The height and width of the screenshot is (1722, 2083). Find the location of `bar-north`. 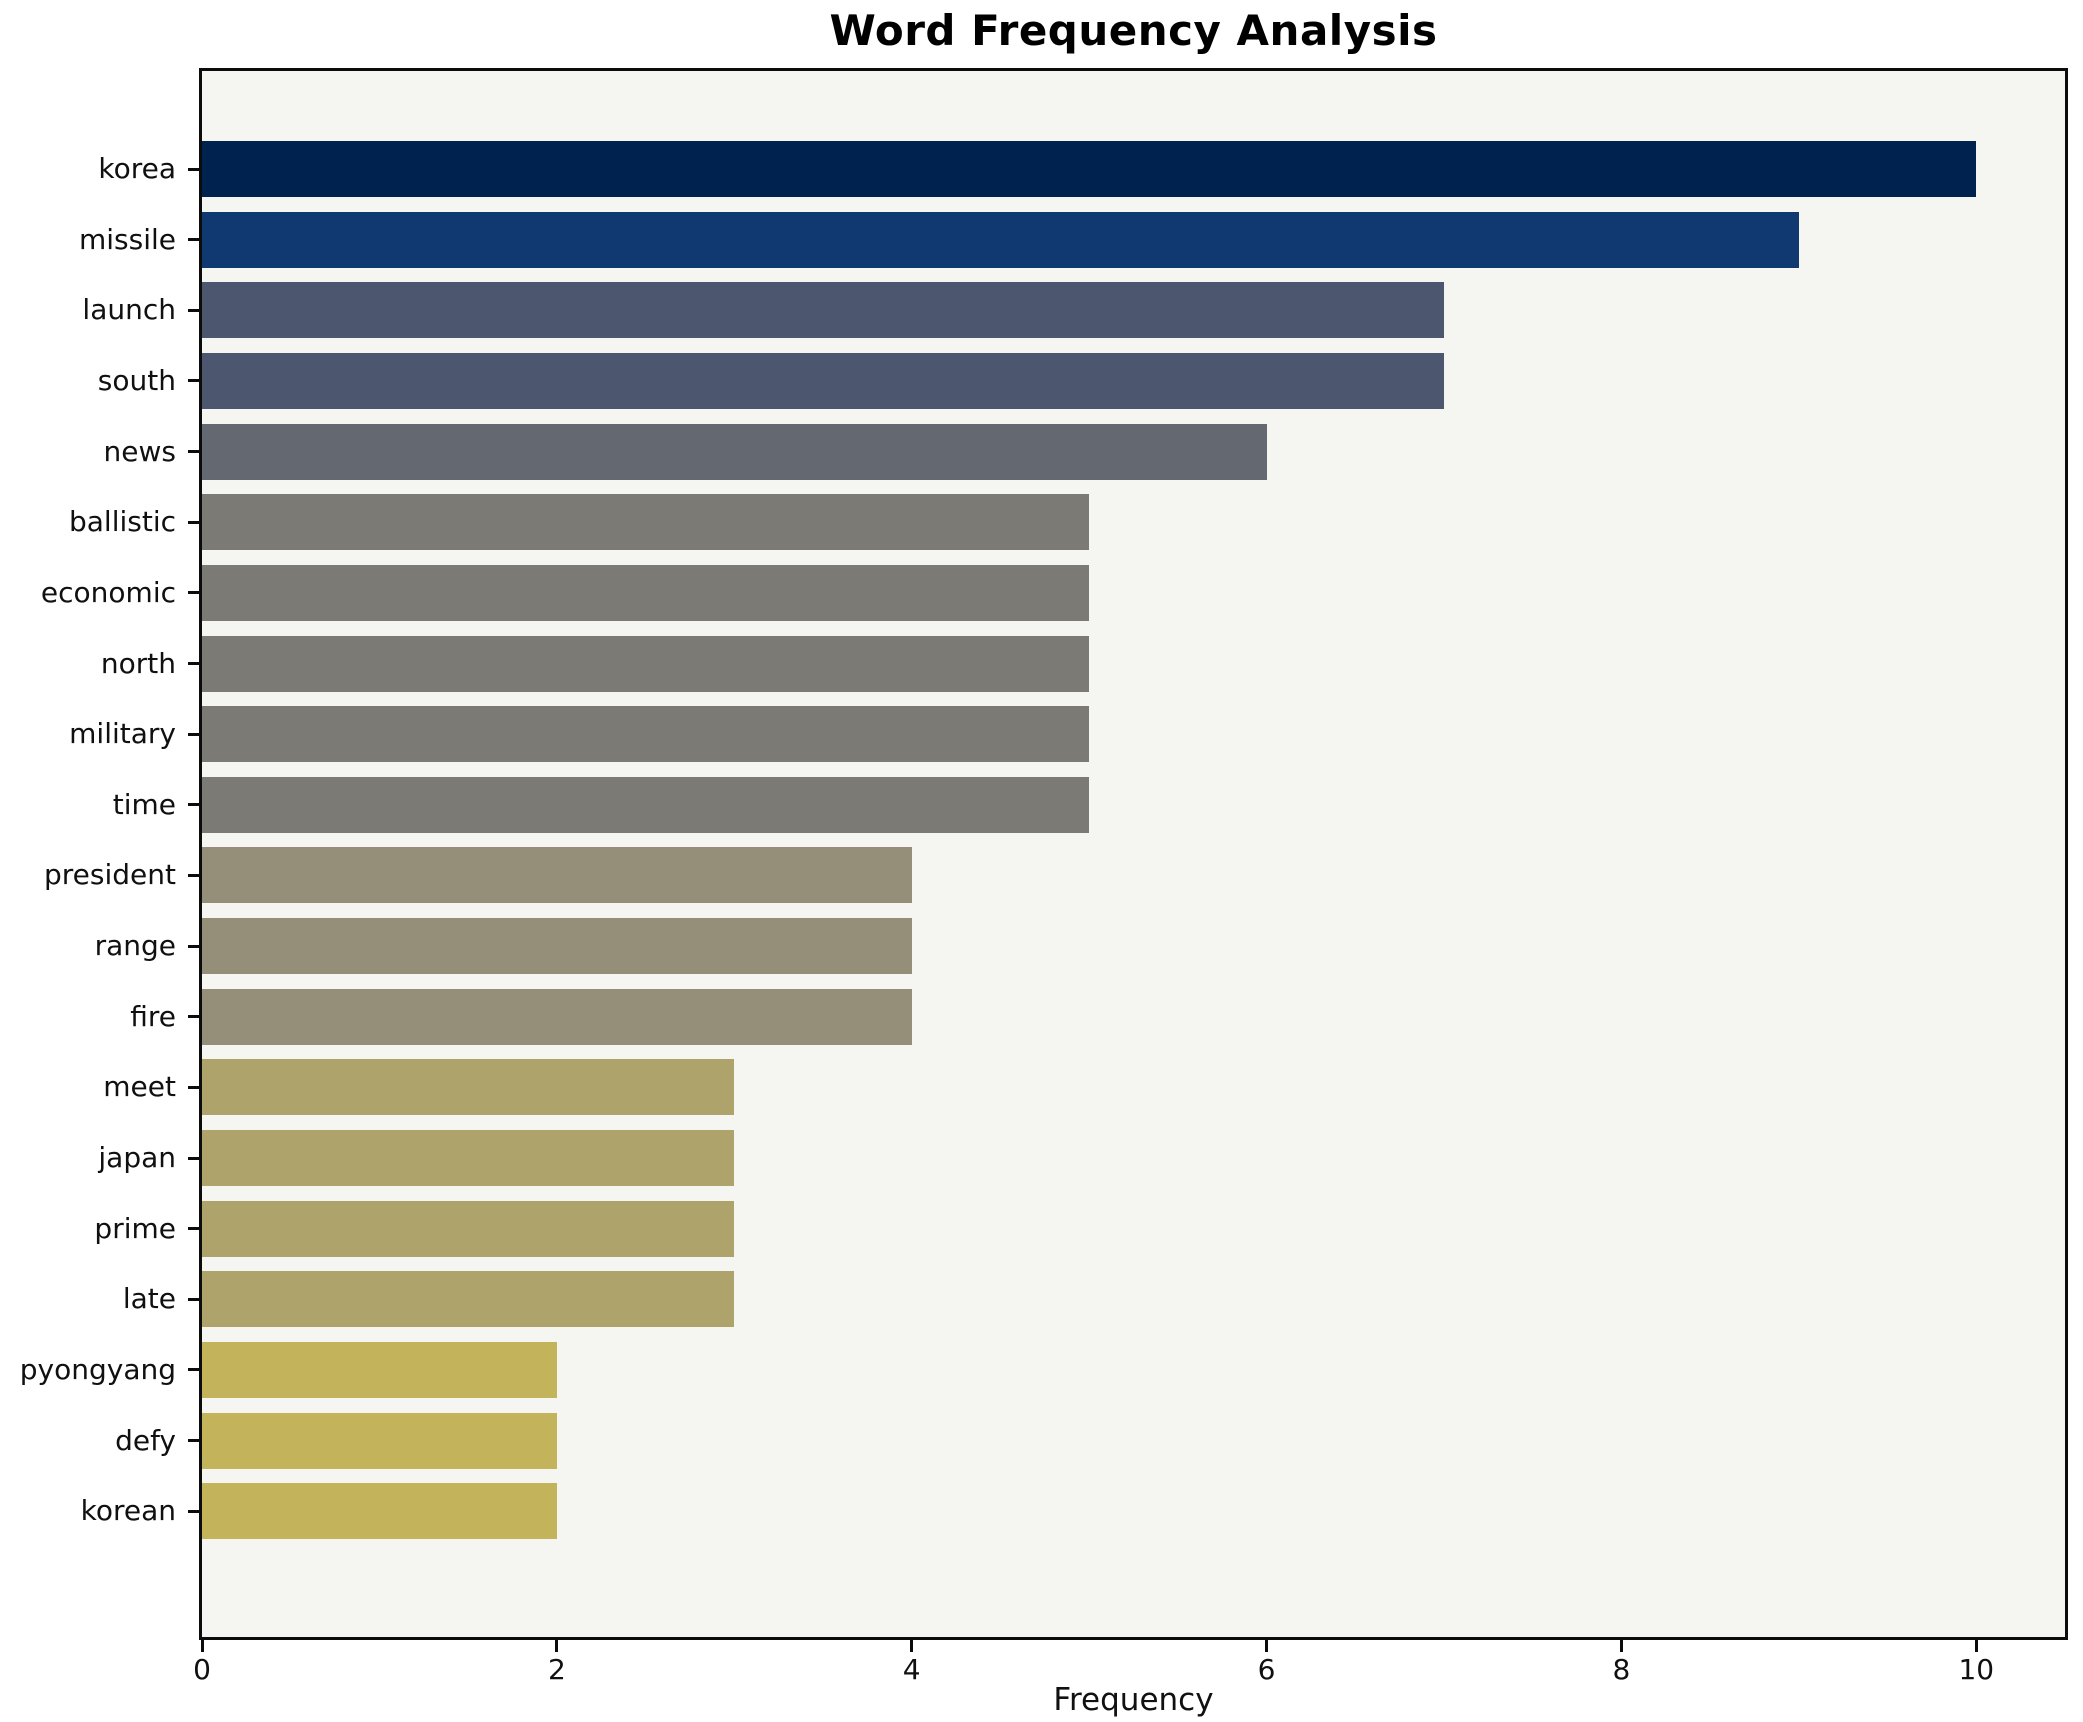

bar-north is located at coordinates (646, 663).